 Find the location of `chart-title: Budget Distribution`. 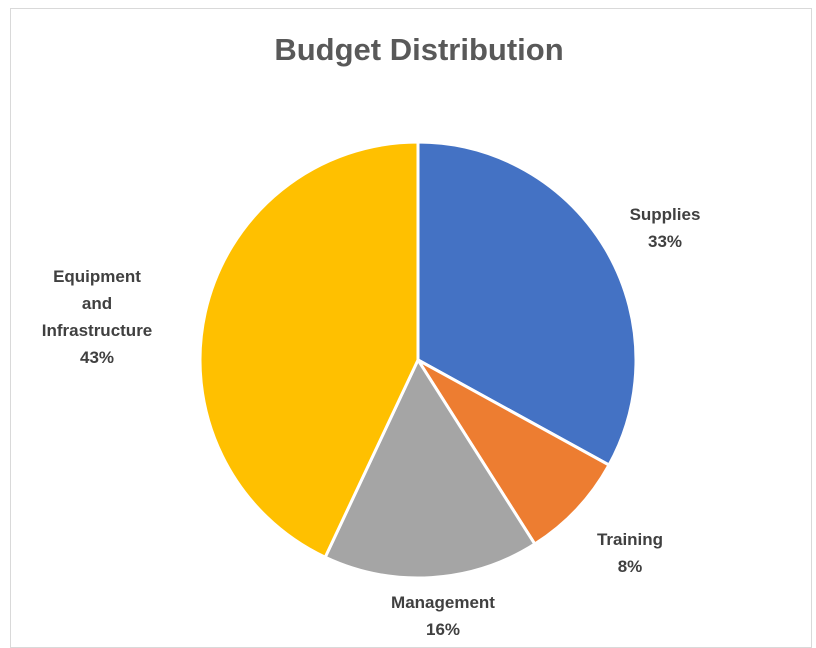

chart-title: Budget Distribution is located at coordinates (419, 49).